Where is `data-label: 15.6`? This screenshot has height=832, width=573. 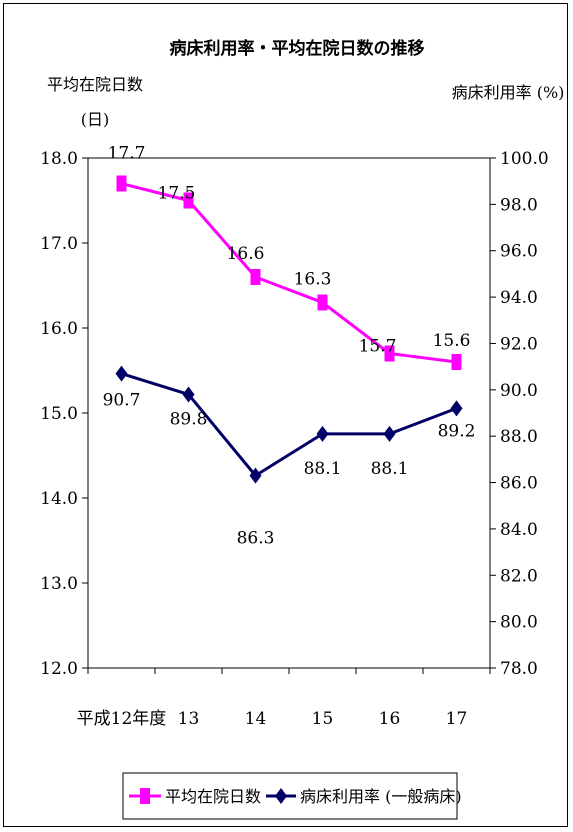 data-label: 15.6 is located at coordinates (452, 341).